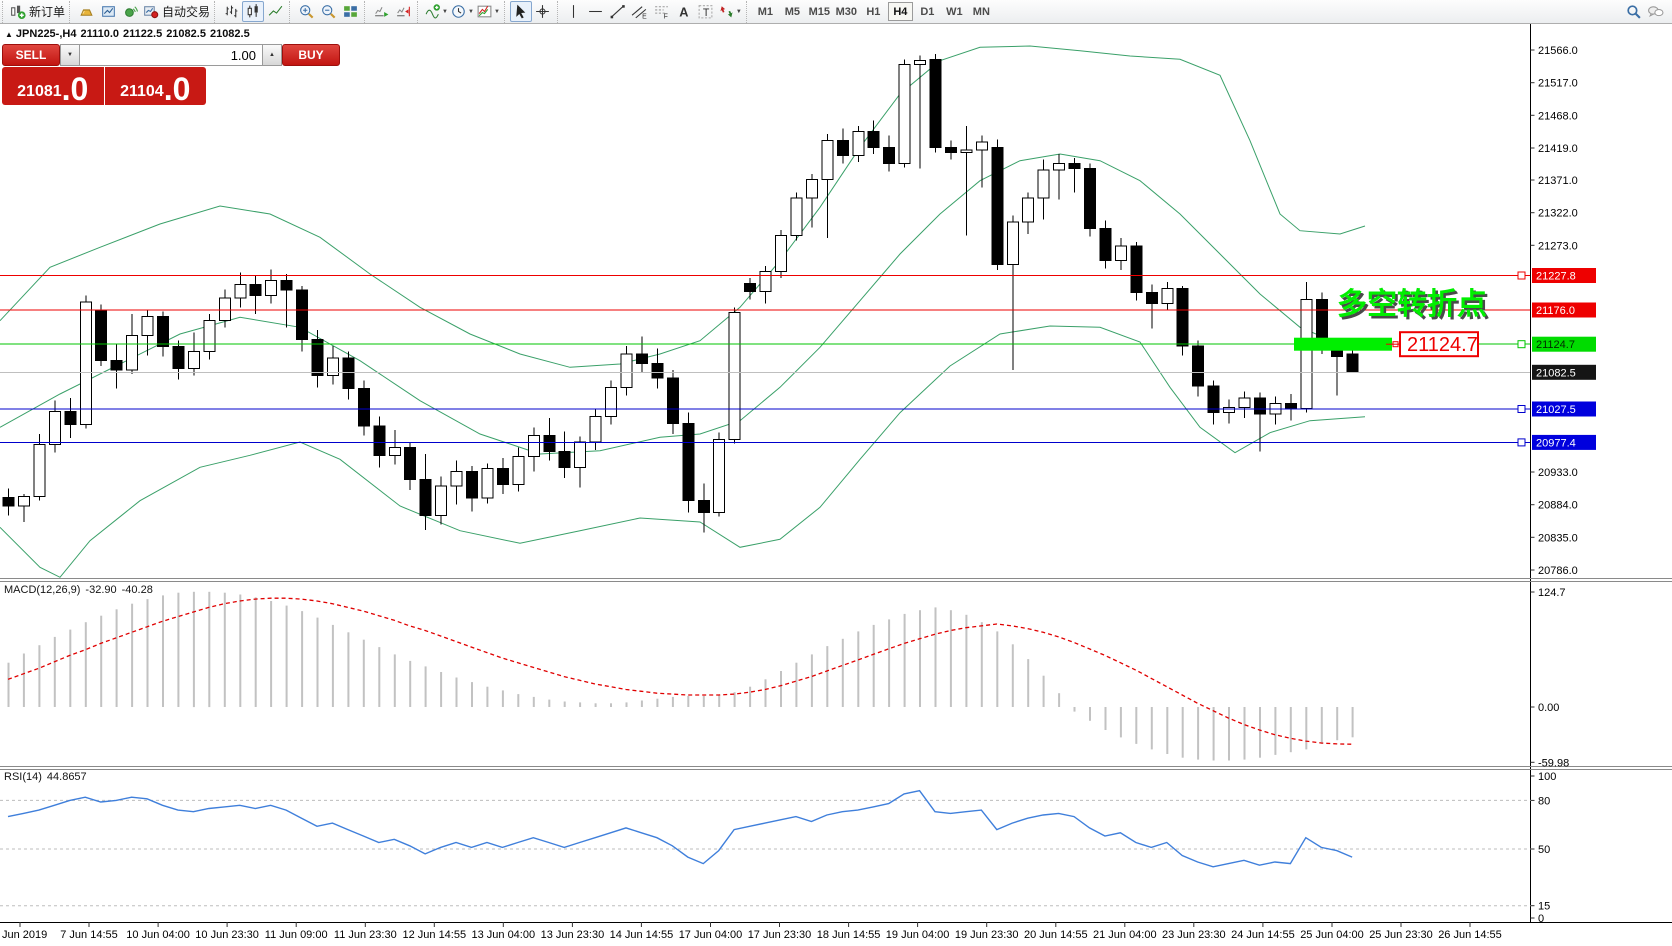 This screenshot has width=1672, height=946. I want to click on bar-chart-button, so click(231, 11).